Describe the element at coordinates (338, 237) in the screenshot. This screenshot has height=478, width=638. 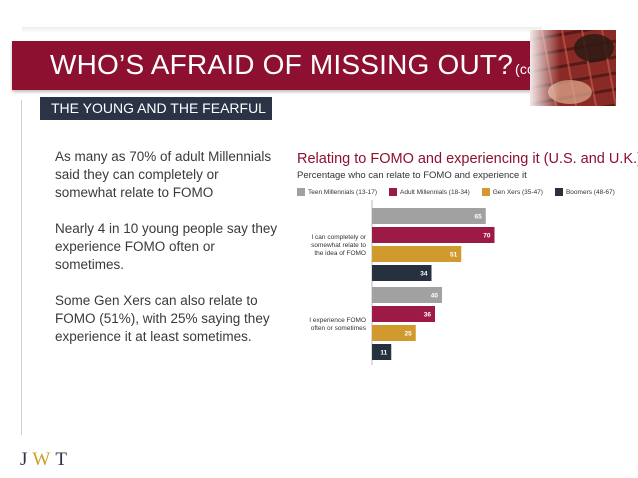
I see `category-label: I can completely or` at that location.